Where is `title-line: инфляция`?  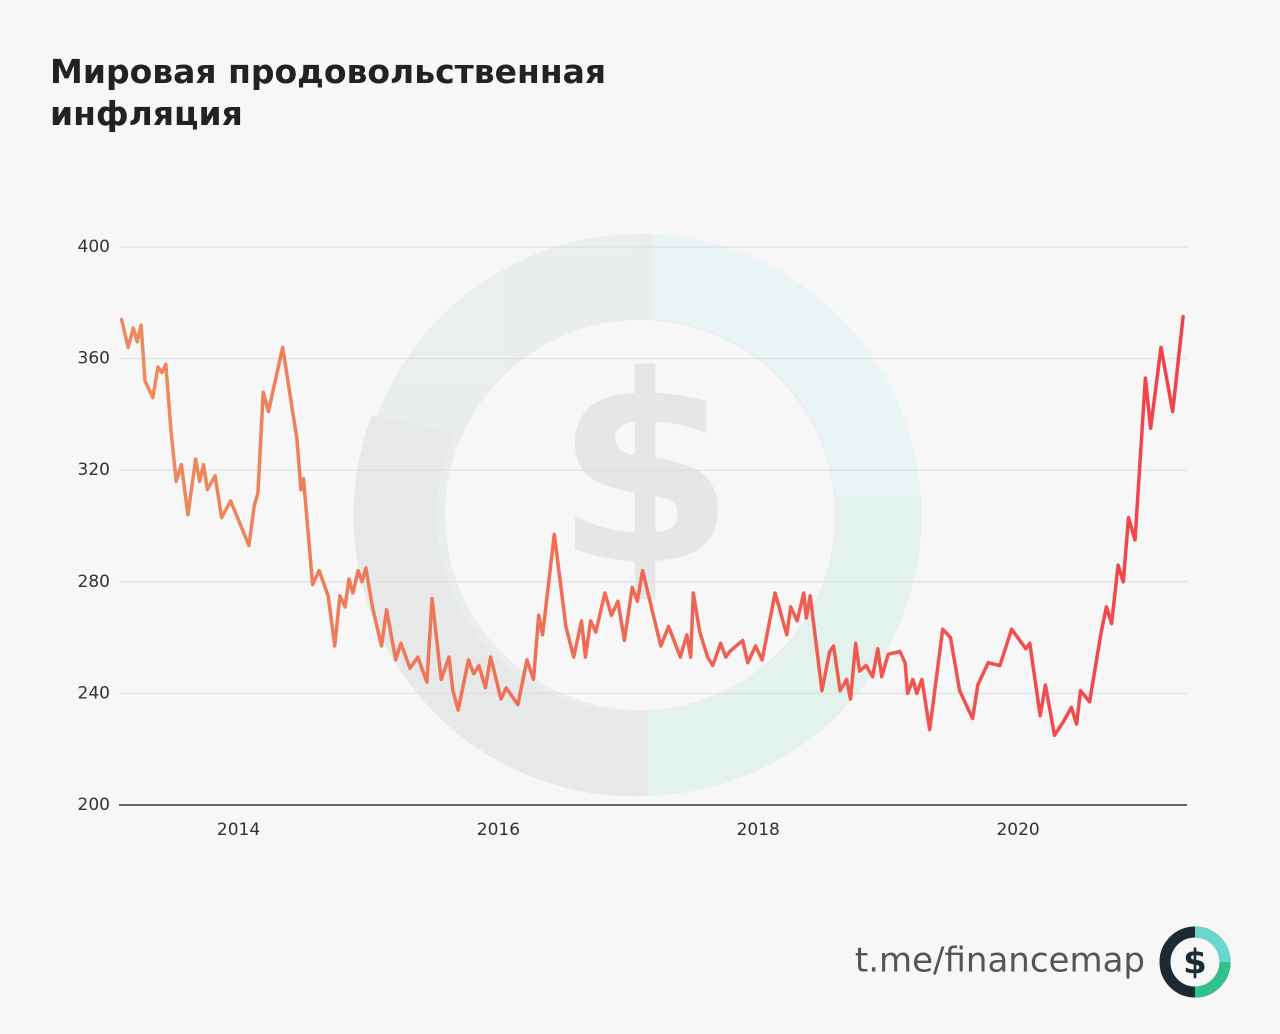
title-line: инфляция is located at coordinates (146, 113).